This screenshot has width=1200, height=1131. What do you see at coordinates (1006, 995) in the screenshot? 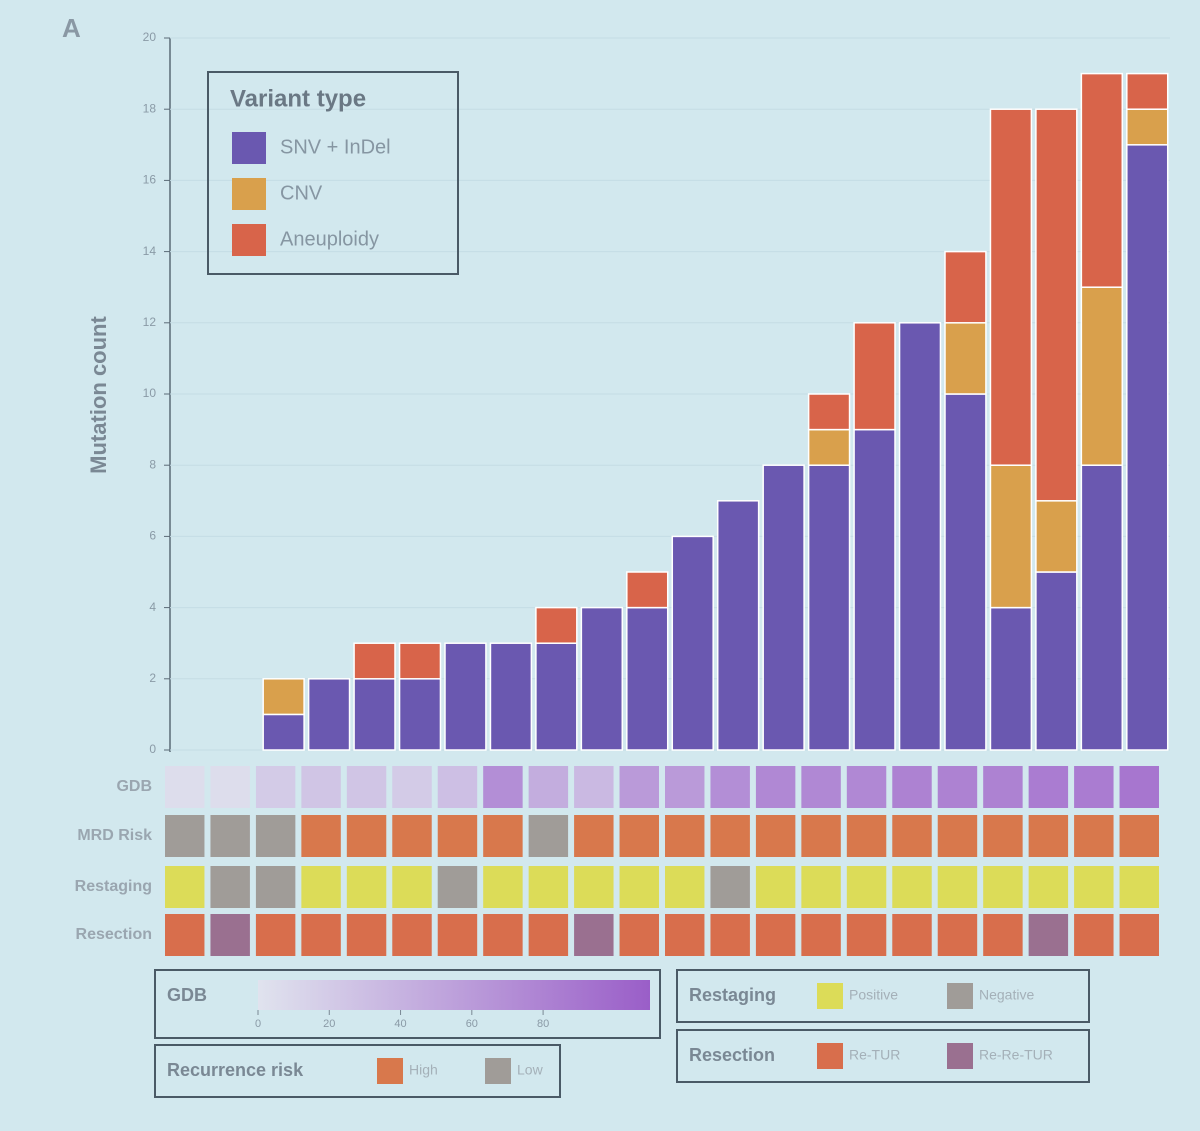
I see `legend-label: Negative` at bounding box center [1006, 995].